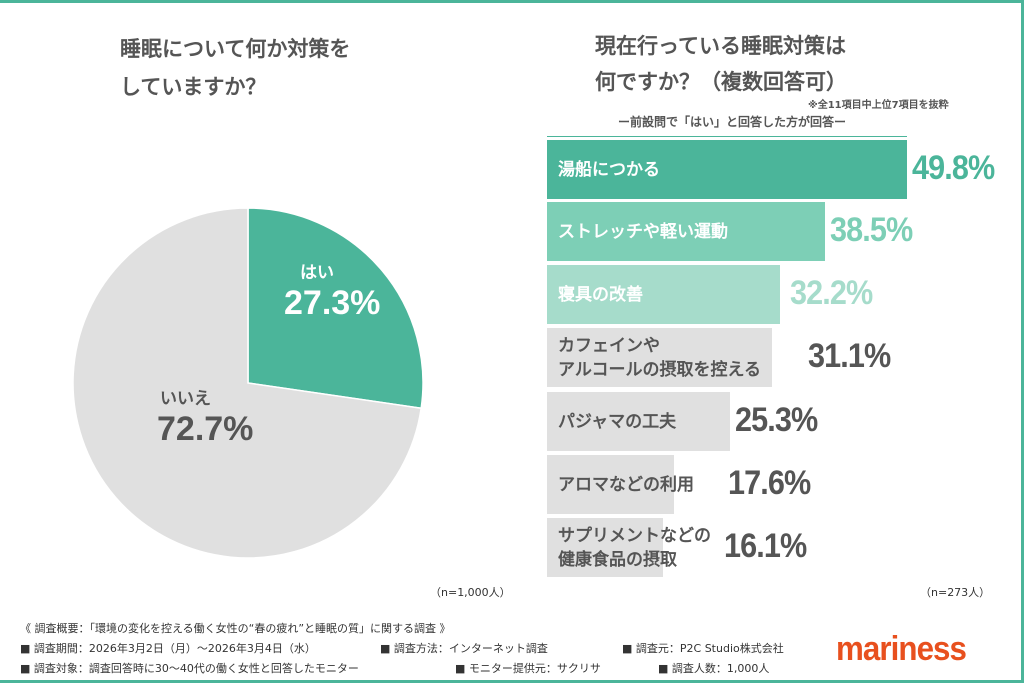 Image resolution: width=1024 pixels, height=683 pixels. What do you see at coordinates (769, 483) in the screenshot?
I see `bar-value-label: 17.6%` at bounding box center [769, 483].